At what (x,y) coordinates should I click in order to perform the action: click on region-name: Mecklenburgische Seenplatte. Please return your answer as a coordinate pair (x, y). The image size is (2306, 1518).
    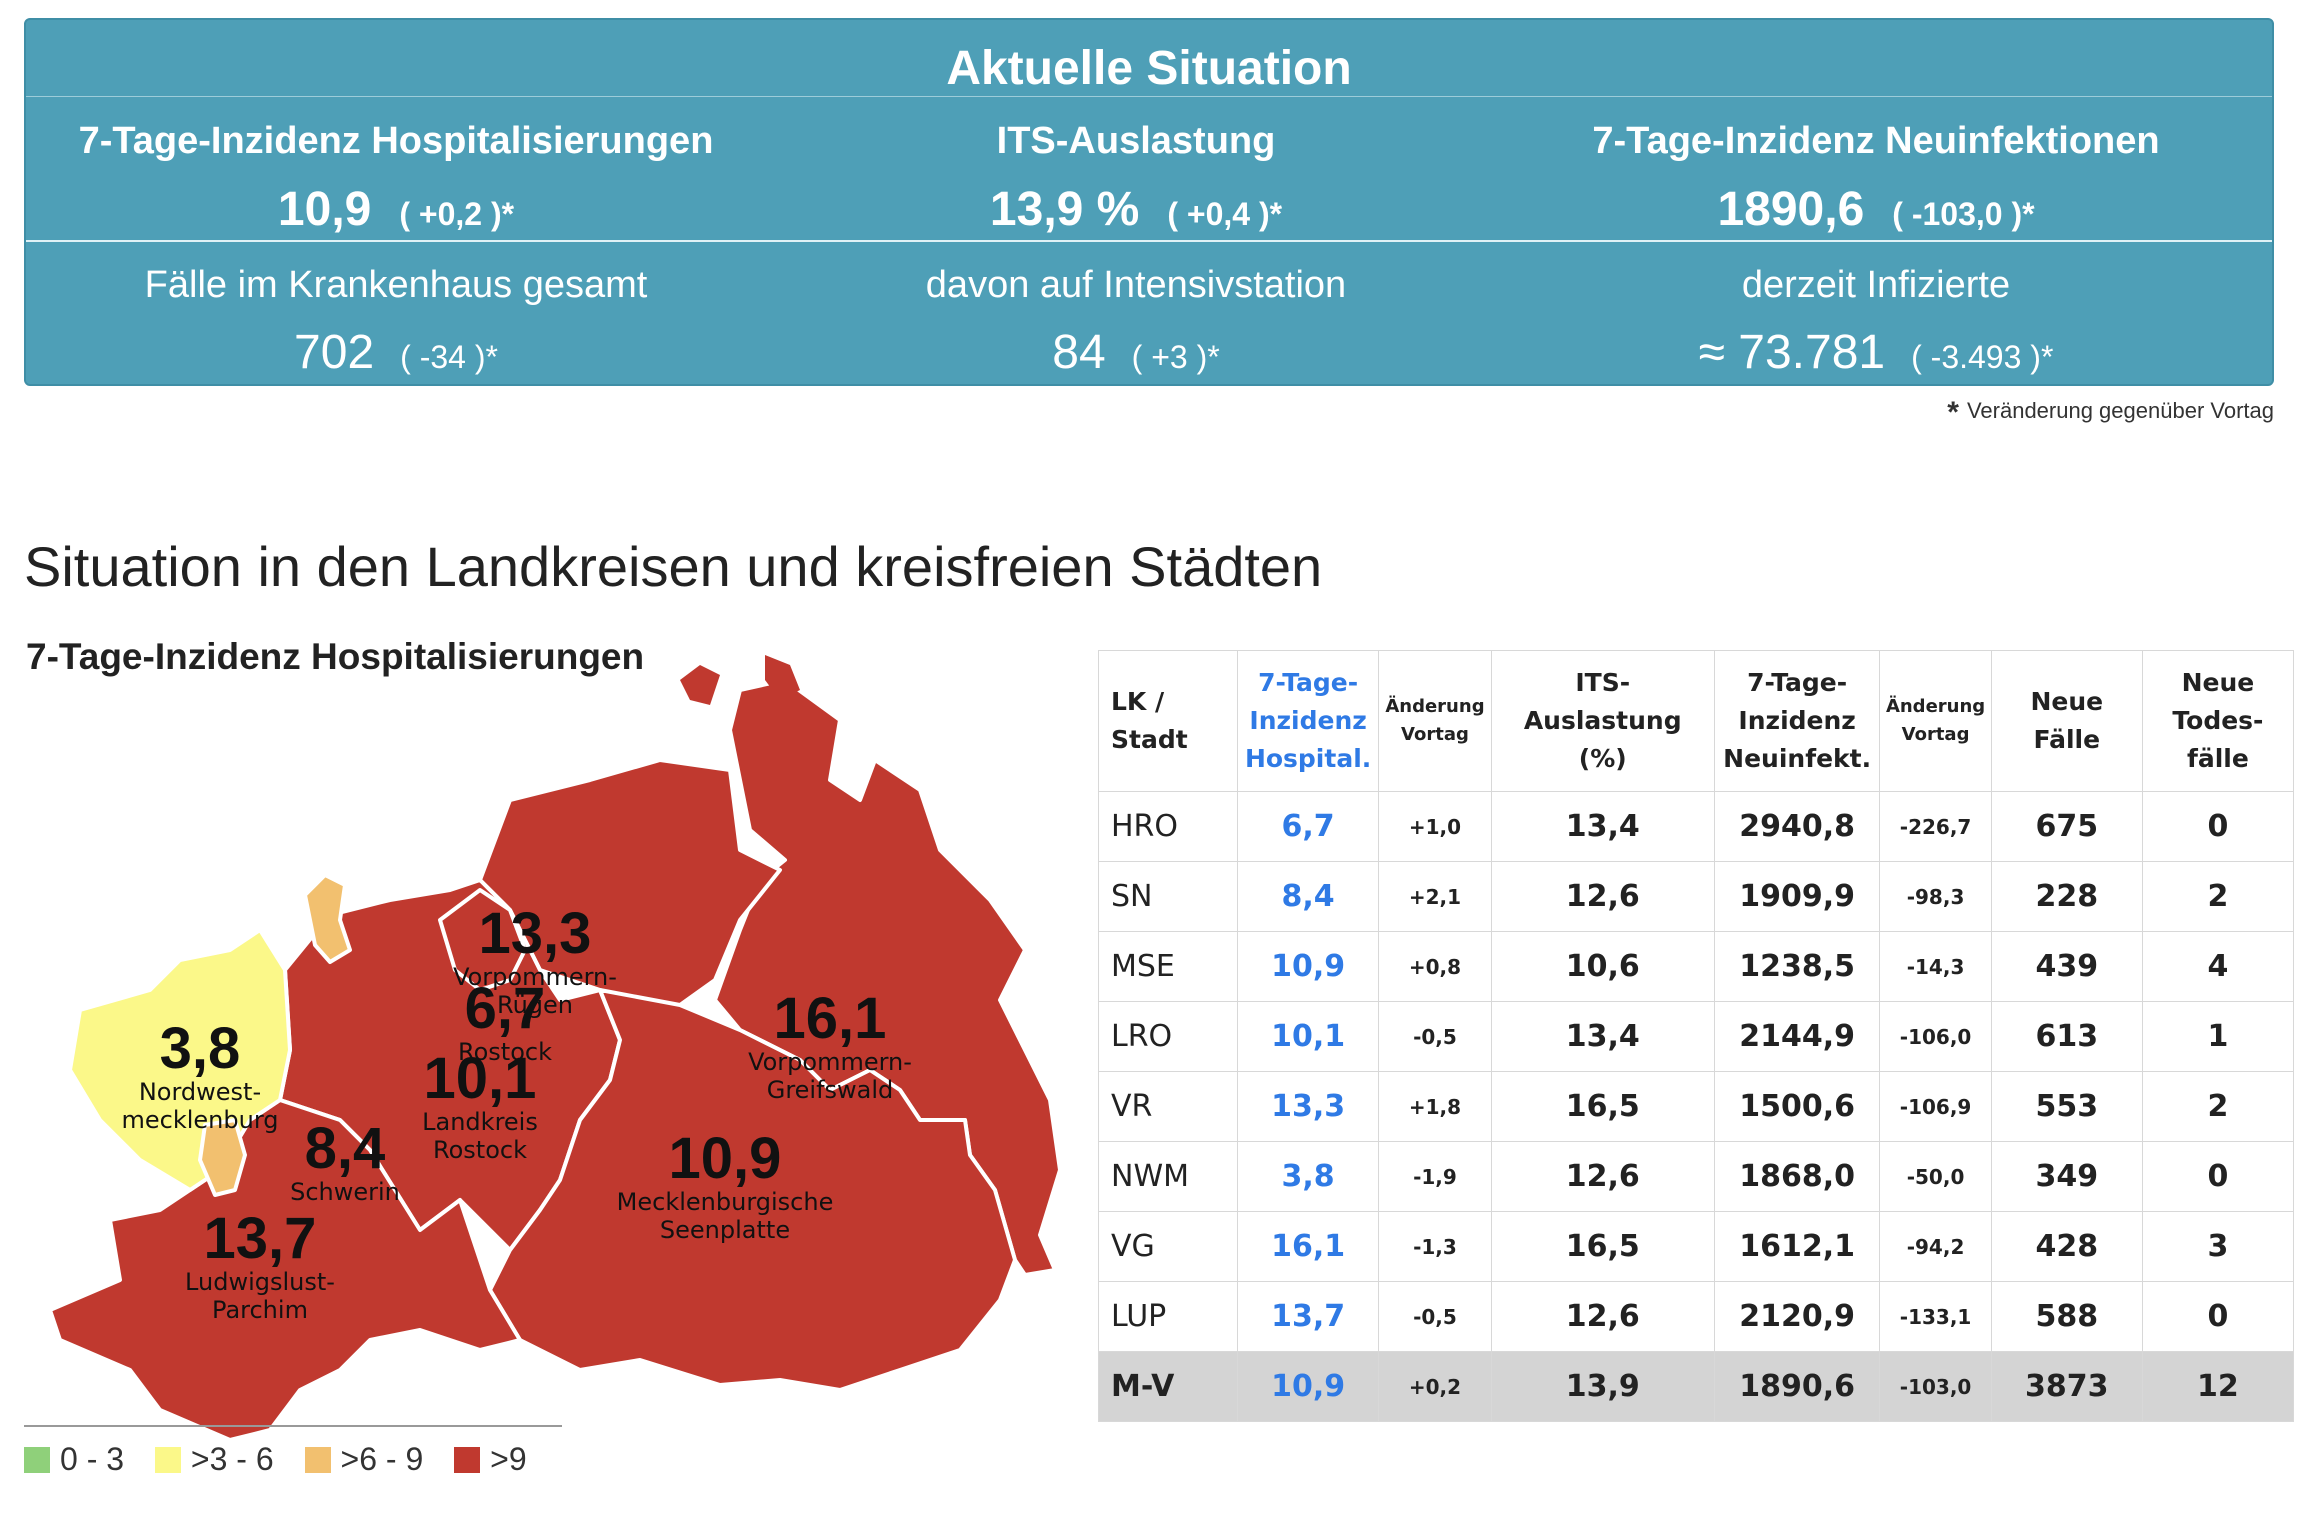
    Looking at the image, I should click on (725, 1216).